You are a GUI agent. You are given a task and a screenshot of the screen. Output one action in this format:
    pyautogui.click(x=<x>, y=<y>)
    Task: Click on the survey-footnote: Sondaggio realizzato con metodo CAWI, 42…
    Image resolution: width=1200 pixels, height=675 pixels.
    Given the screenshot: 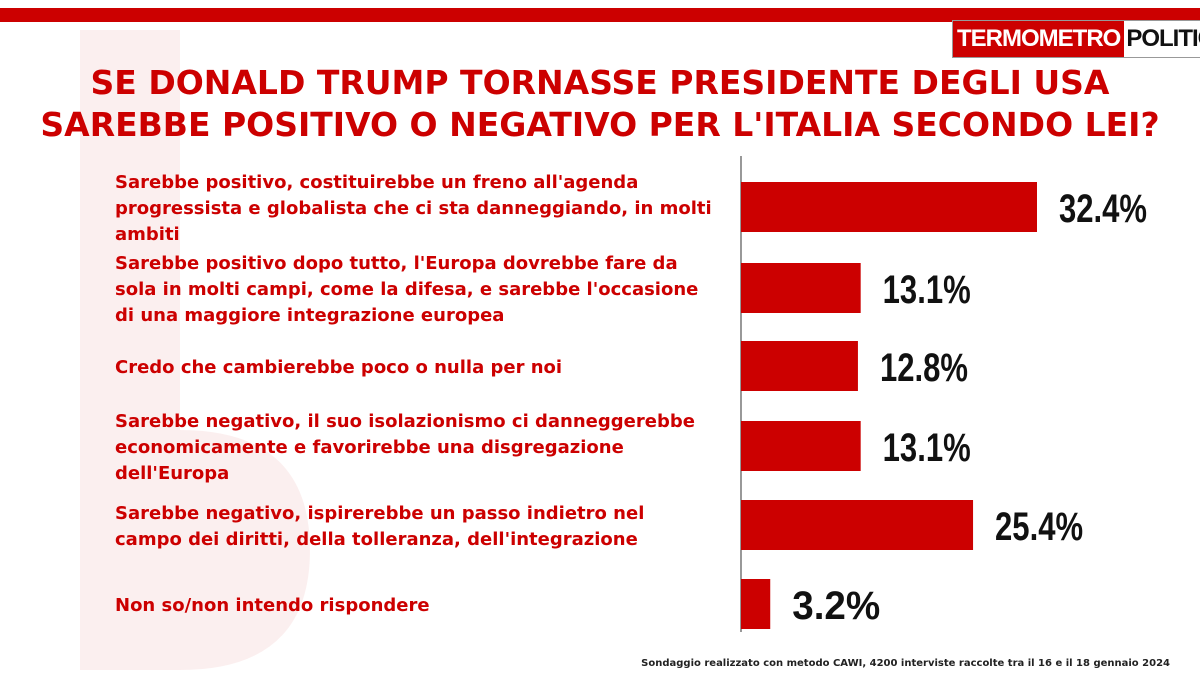 What is the action you would take?
    pyautogui.click(x=905, y=663)
    